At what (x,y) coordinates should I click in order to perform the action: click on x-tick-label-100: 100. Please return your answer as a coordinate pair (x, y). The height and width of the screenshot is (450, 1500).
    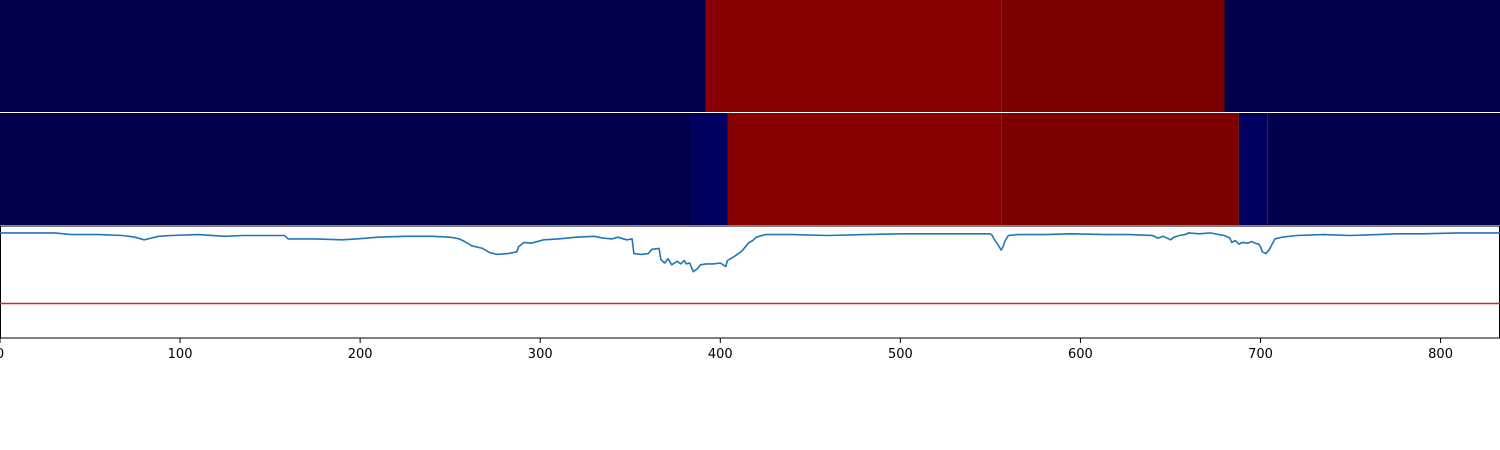
    Looking at the image, I should click on (180, 354).